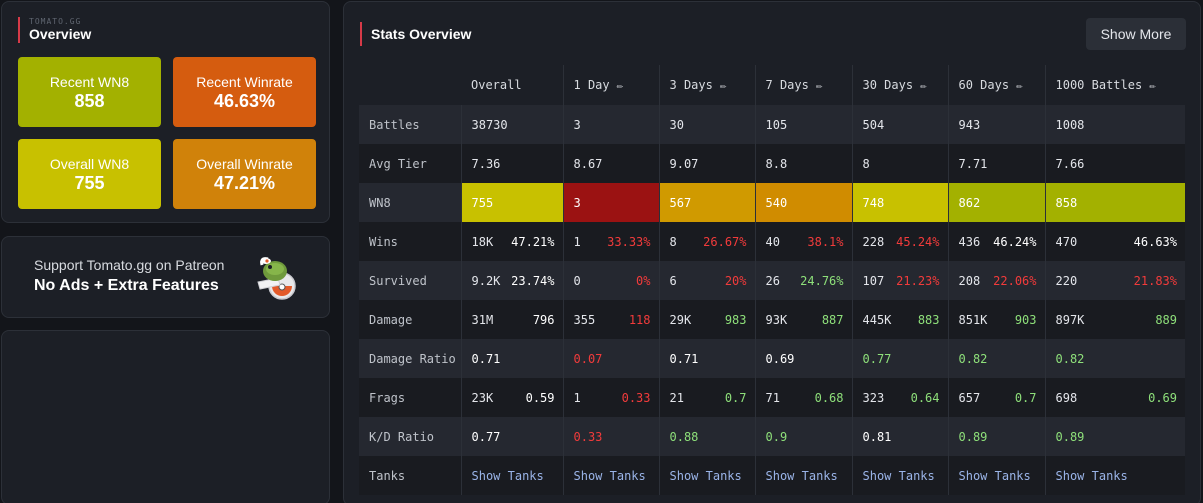 Image resolution: width=1203 pixels, height=503 pixels. I want to click on row-label: Tanks, so click(410, 475).